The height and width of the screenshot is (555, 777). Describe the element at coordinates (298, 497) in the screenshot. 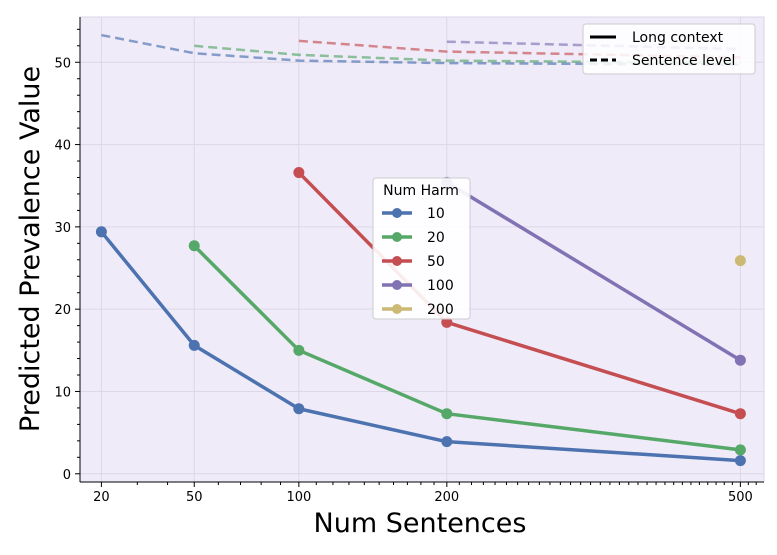

I see `x-tick-label: 100` at that location.